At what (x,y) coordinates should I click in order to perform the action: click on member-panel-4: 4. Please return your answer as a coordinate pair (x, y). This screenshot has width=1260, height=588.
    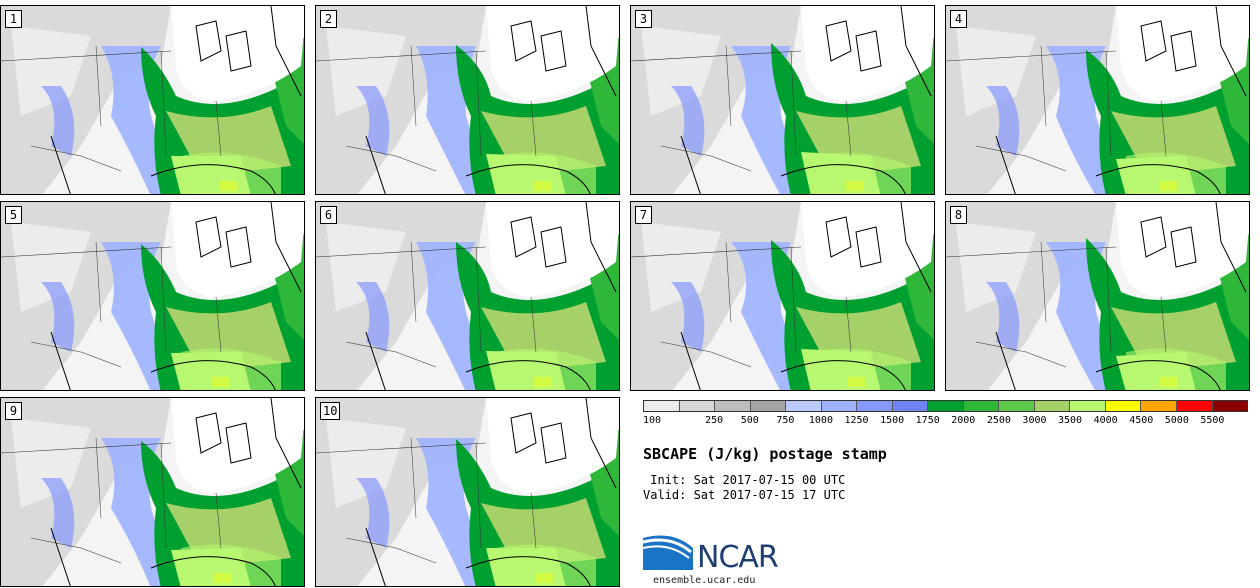
    Looking at the image, I should click on (1097, 100).